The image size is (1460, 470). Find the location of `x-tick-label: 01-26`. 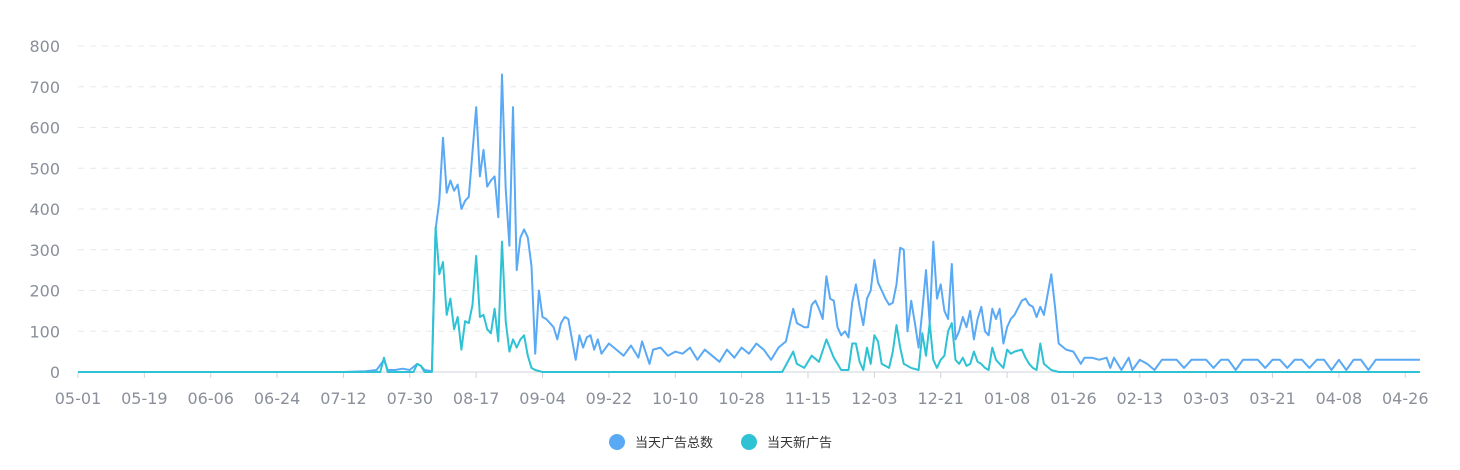

x-tick-label: 01-26 is located at coordinates (1073, 398).